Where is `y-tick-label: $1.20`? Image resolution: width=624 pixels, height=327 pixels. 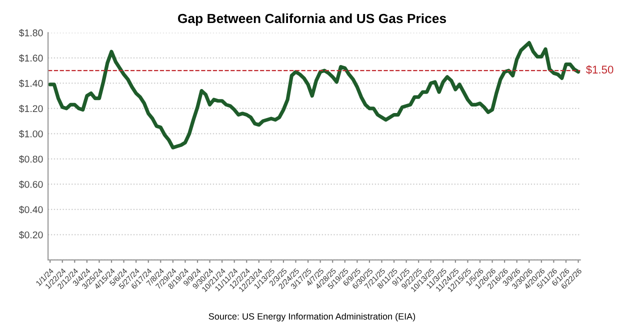
y-tick-label: $1.20 is located at coordinates (30, 108).